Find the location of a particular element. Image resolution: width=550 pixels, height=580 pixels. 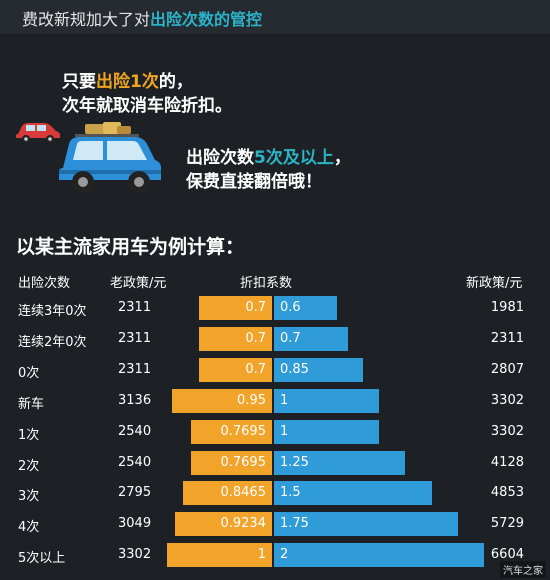

table-row: 4次 3049 0.9234 1.75 5729 is located at coordinates (275, 524).